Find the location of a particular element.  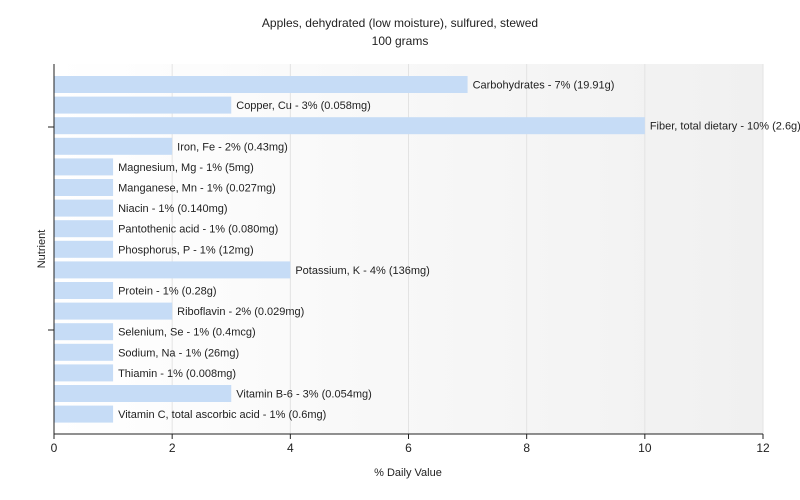

bar-label: Carbohydrates - 7% (19.91g) is located at coordinates (544, 86).